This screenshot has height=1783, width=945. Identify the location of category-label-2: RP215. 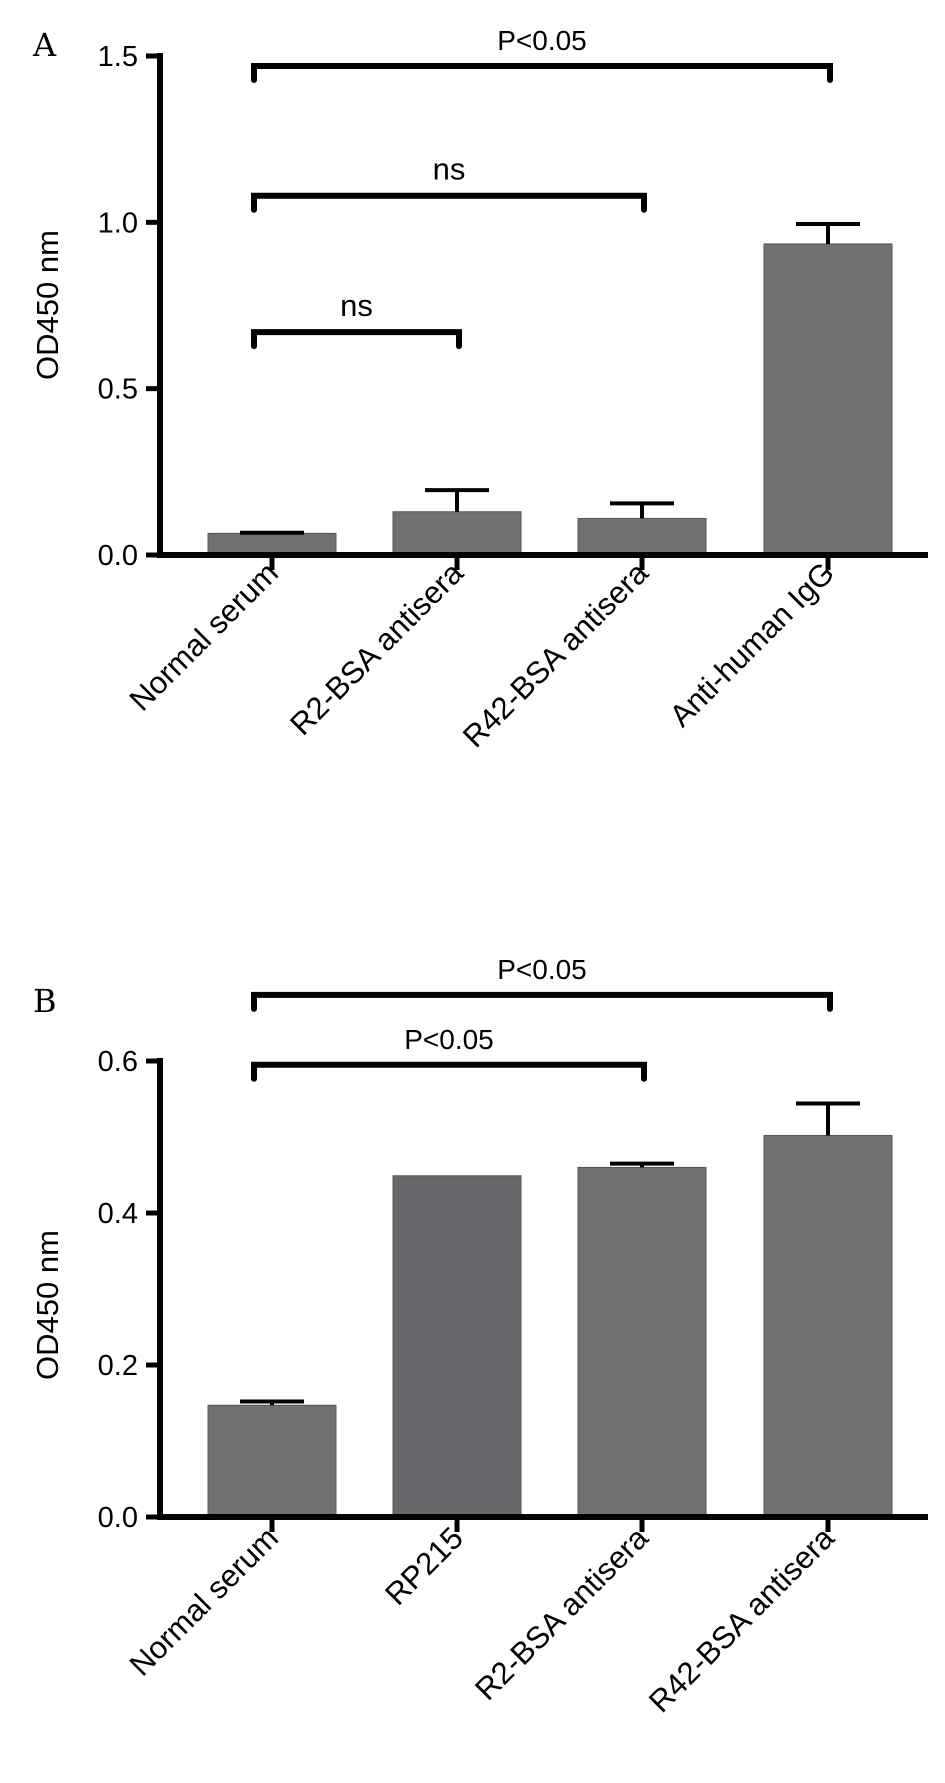
(424, 1566).